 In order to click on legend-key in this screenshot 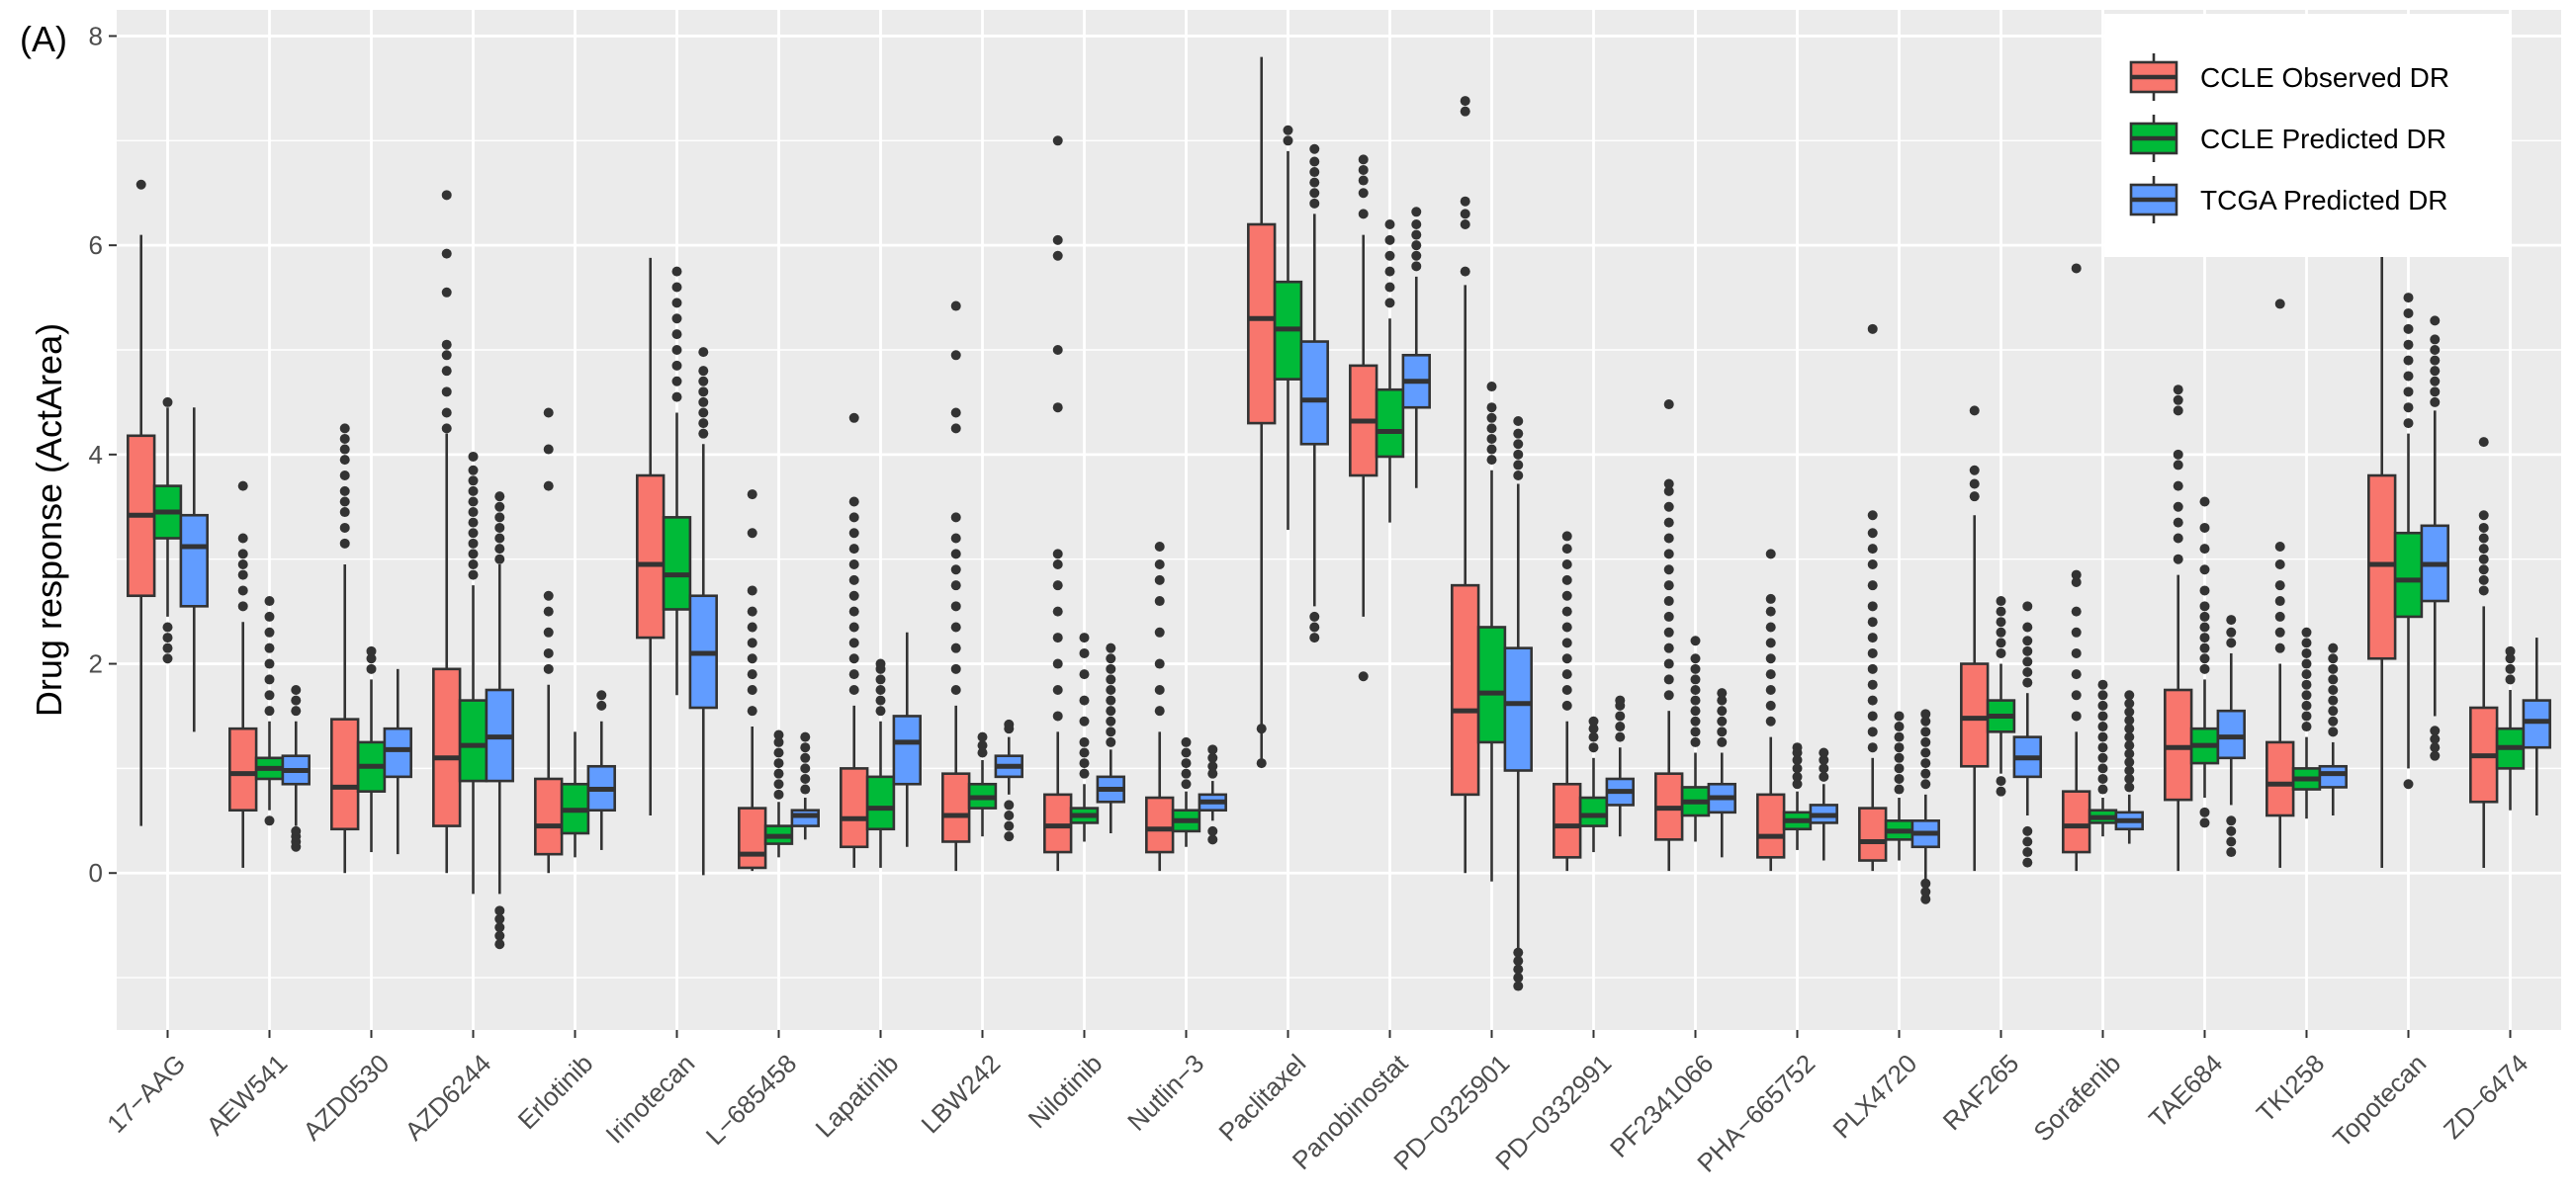, I will do `click(2153, 138)`.